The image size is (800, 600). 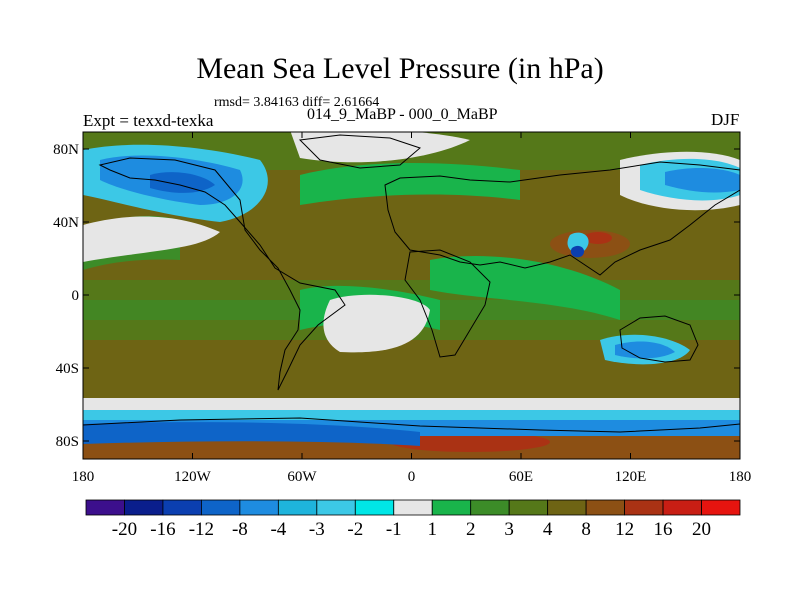 What do you see at coordinates (317, 529) in the screenshot?
I see `colorbar-label: -3` at bounding box center [317, 529].